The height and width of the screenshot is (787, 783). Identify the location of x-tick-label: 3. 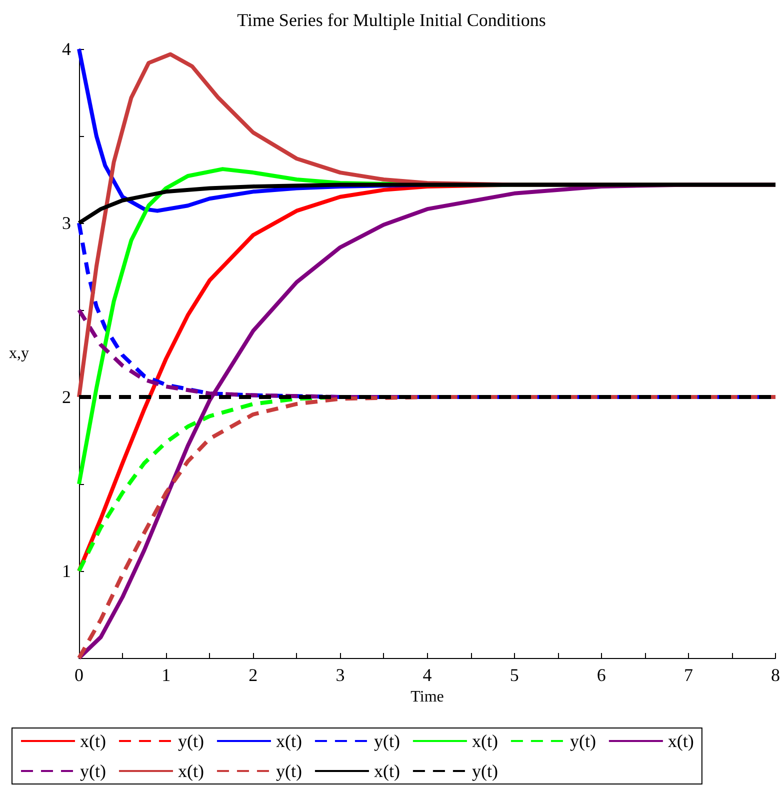
(340, 675).